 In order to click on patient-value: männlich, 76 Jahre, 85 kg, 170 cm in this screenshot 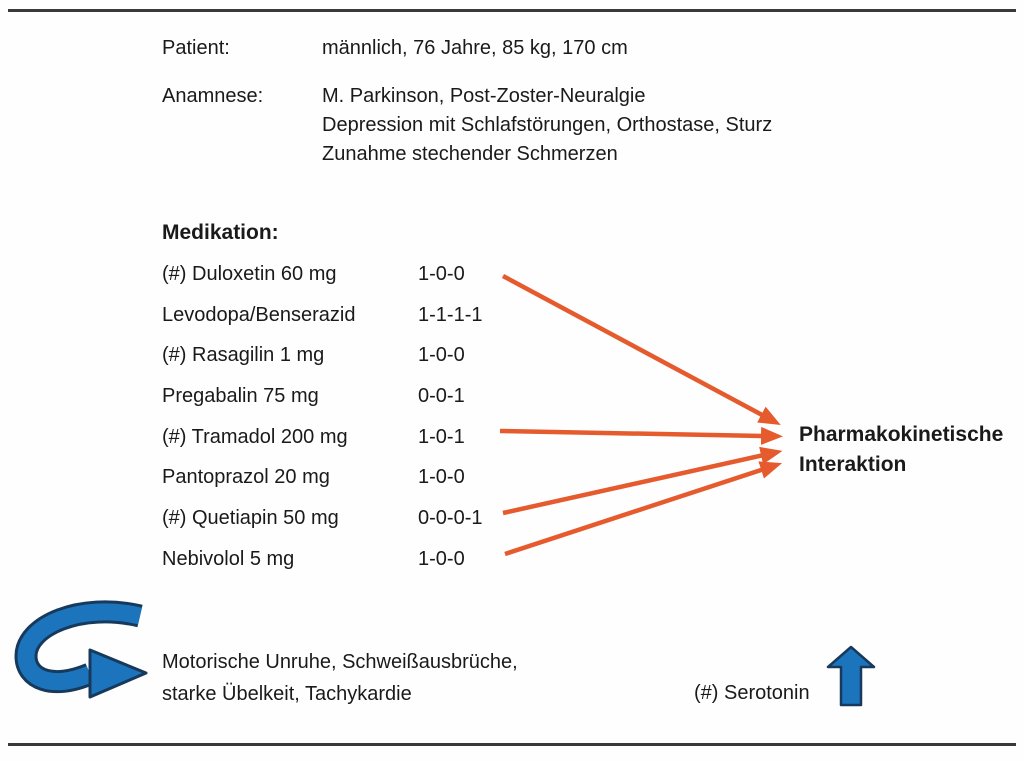, I will do `click(475, 48)`.